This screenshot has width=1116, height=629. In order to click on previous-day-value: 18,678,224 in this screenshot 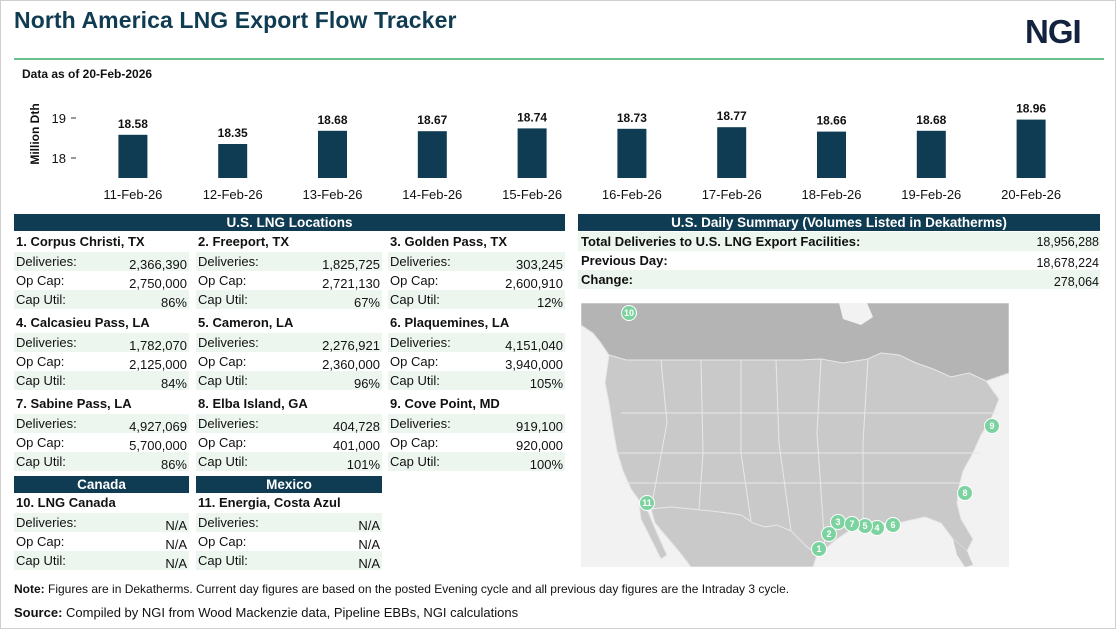, I will do `click(1067, 263)`.